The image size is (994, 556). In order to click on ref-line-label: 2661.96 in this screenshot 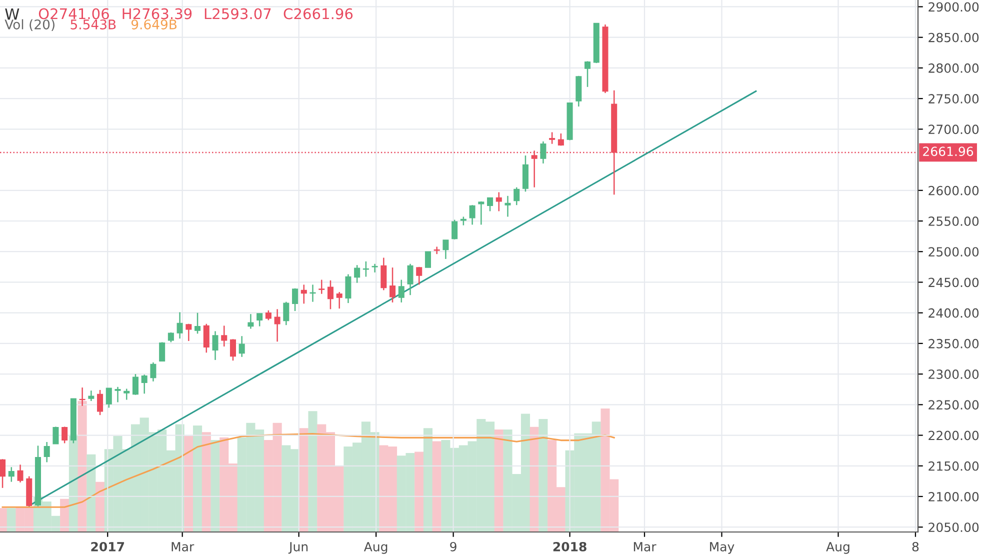, I will do `click(948, 151)`.